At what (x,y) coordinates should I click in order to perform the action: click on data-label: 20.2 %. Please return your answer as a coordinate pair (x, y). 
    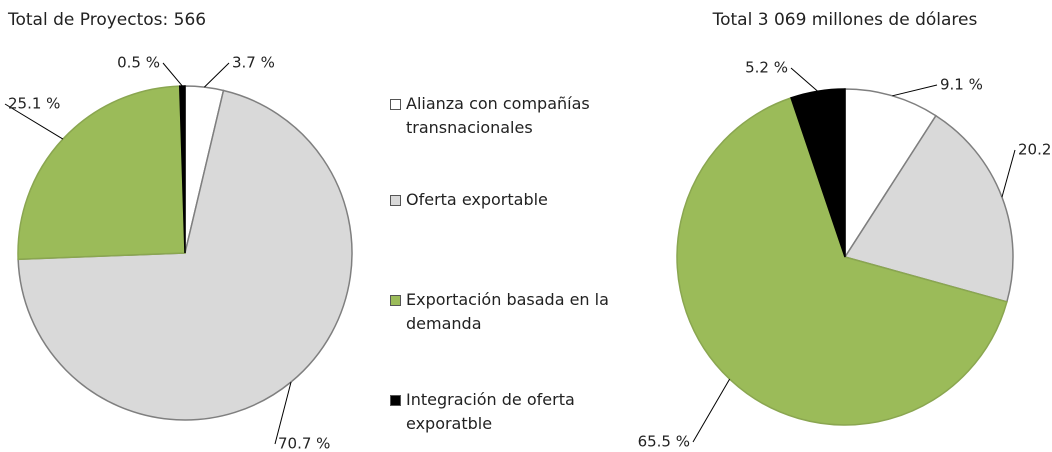
    Looking at the image, I should click on (1035, 150).